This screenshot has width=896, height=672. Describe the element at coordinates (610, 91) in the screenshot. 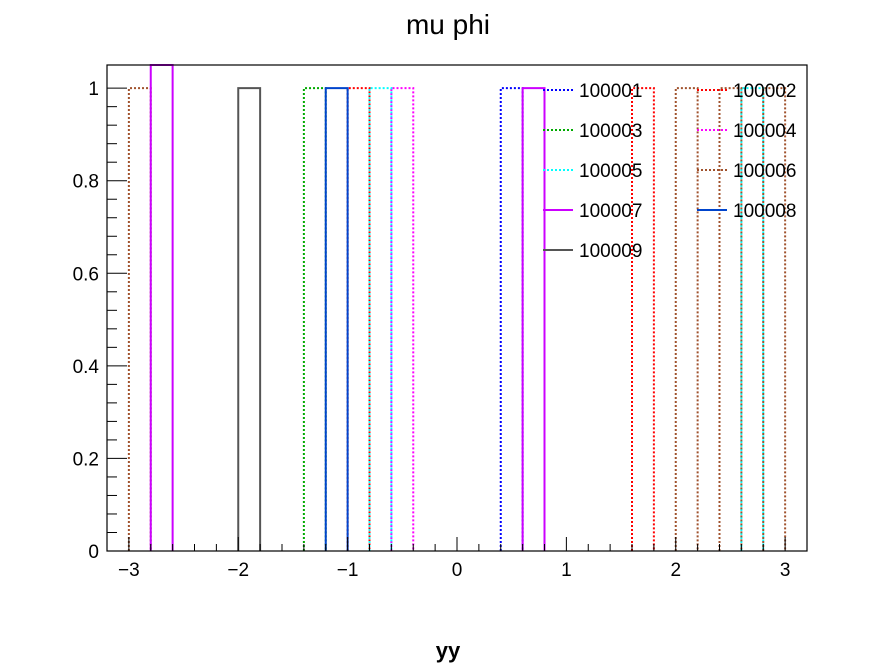

I see `legend-label: 100001` at that location.